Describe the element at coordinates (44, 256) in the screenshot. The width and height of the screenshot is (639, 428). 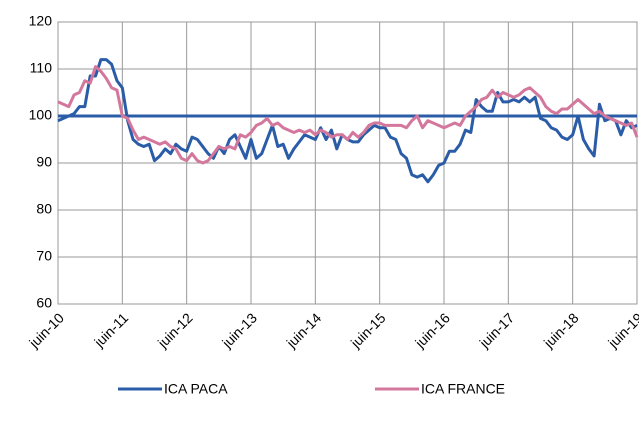
I see `y-tick-label: 70` at that location.